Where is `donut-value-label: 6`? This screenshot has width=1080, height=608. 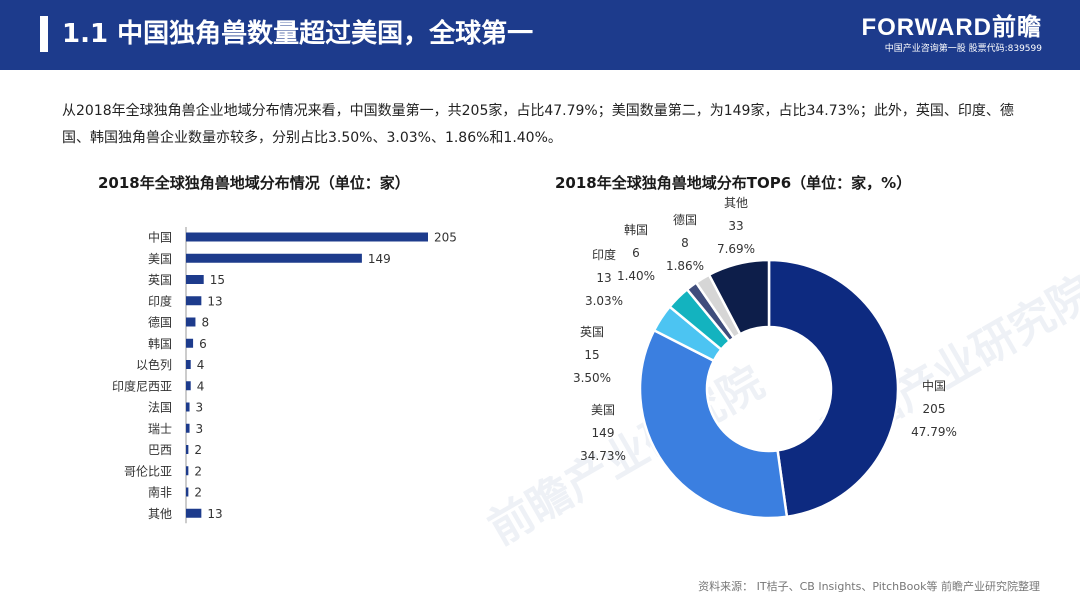
donut-value-label: 6 is located at coordinates (636, 253).